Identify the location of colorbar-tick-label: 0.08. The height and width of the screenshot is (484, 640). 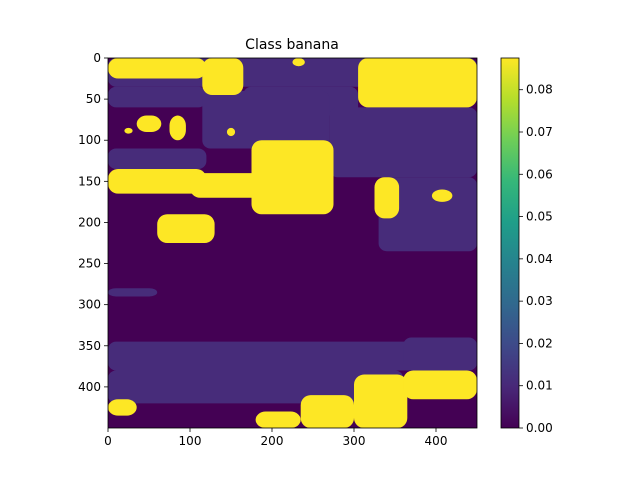
(539, 90).